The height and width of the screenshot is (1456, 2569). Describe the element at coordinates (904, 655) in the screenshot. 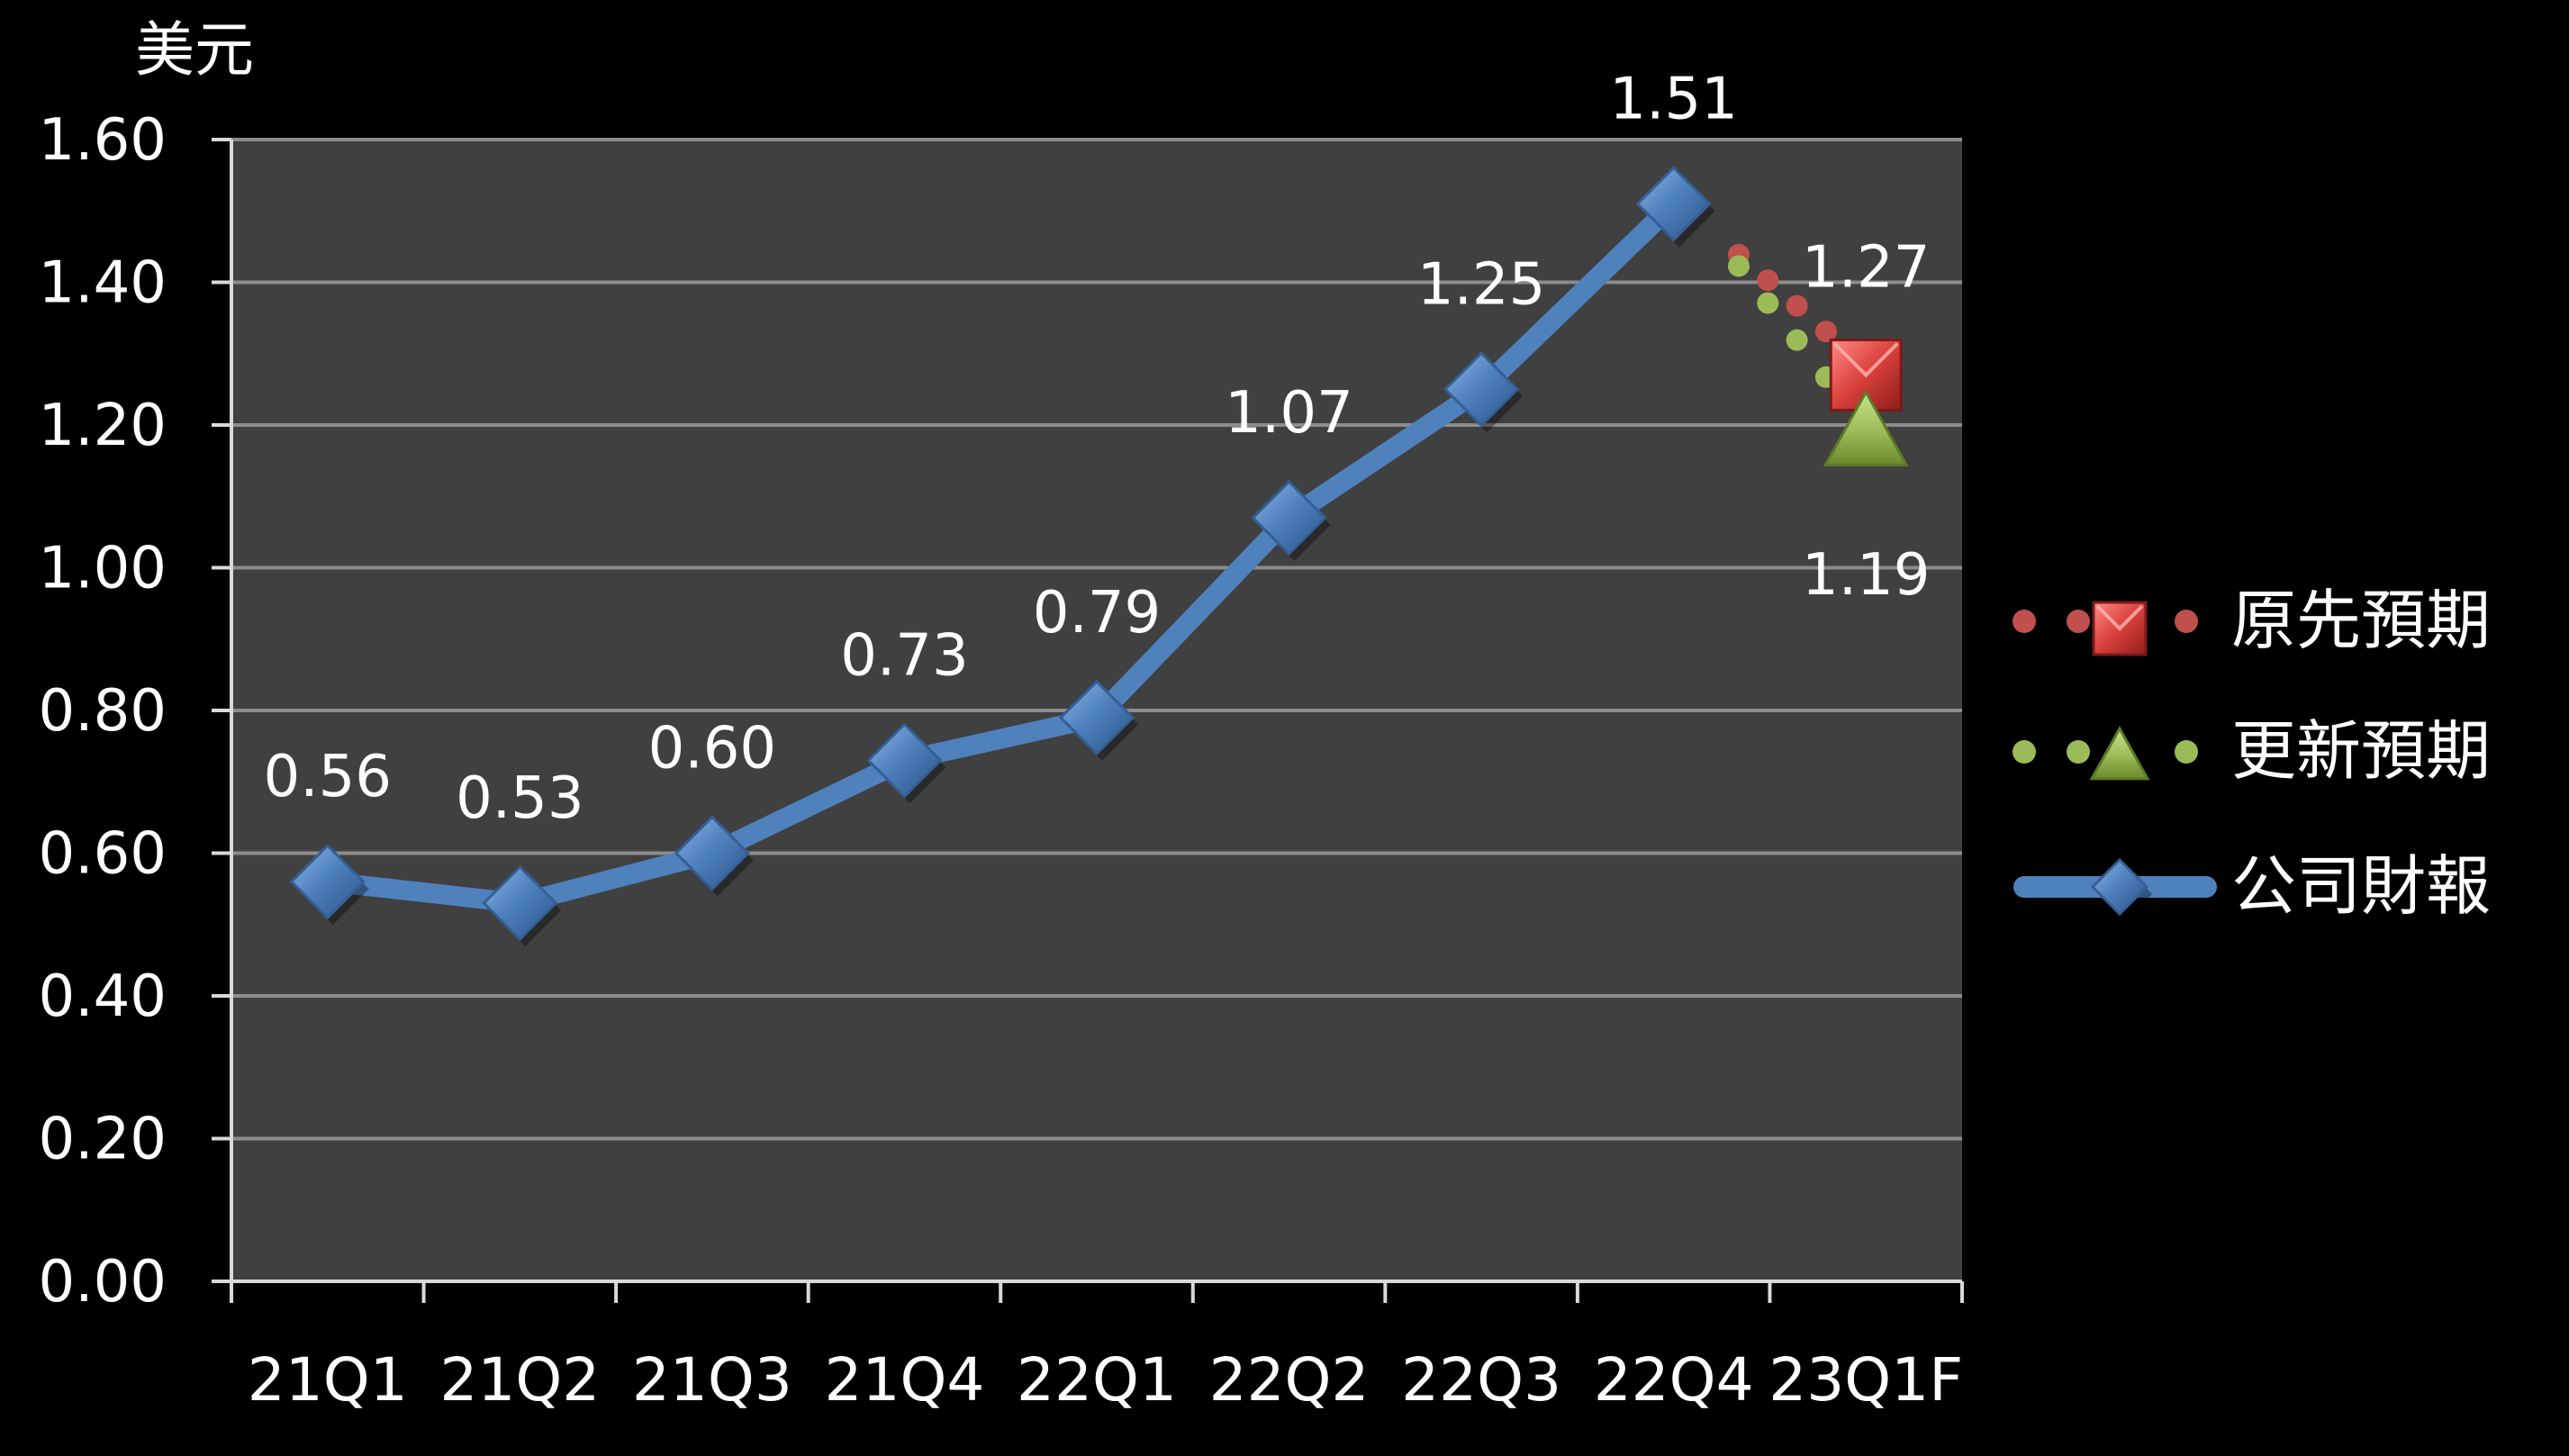

I see `data-label: 0.73` at that location.